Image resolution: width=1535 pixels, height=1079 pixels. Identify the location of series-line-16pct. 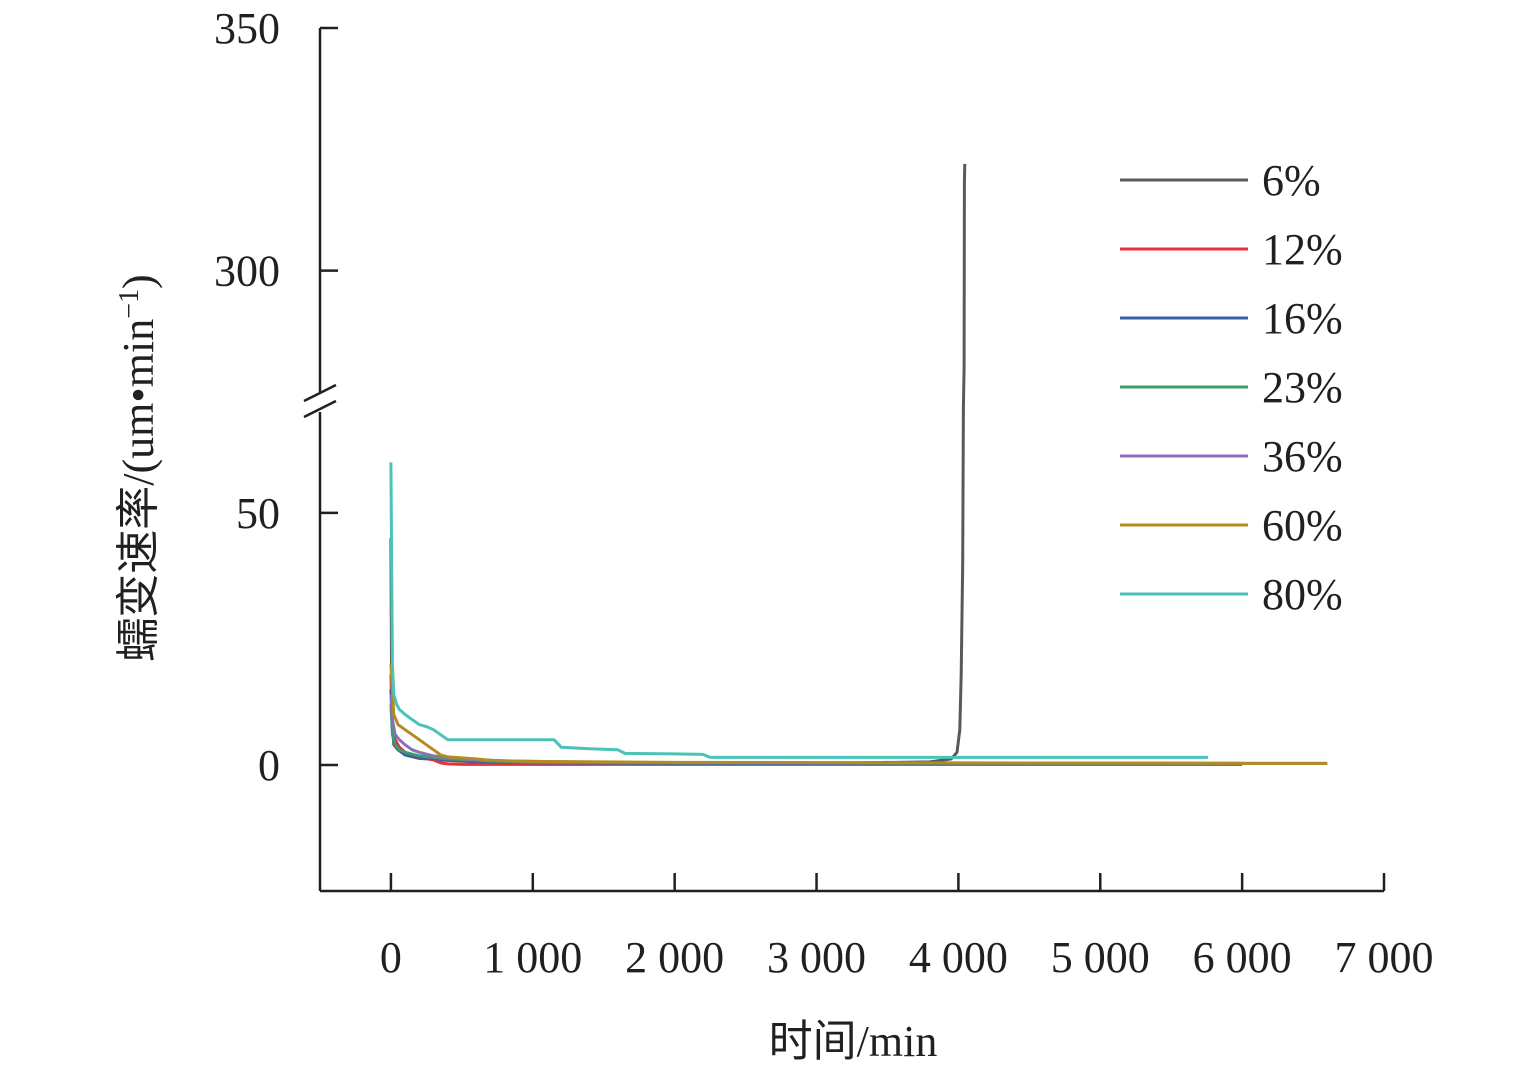
(816, 727).